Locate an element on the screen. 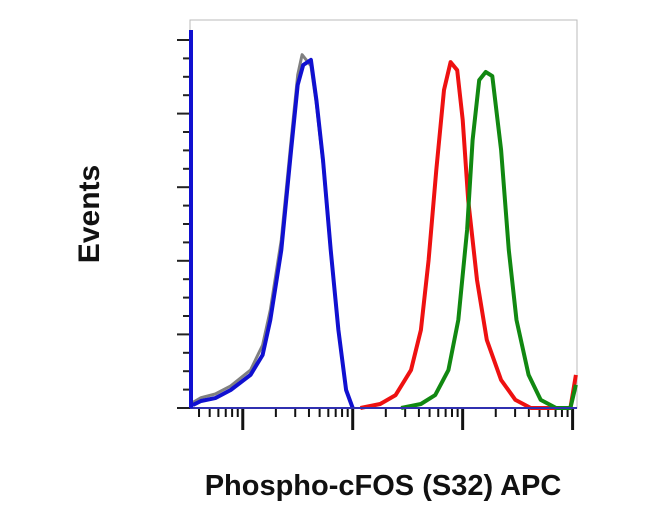 This screenshot has width=650, height=522. x-axis-label: Phospho-cFOS (S32) APC is located at coordinates (383, 486).